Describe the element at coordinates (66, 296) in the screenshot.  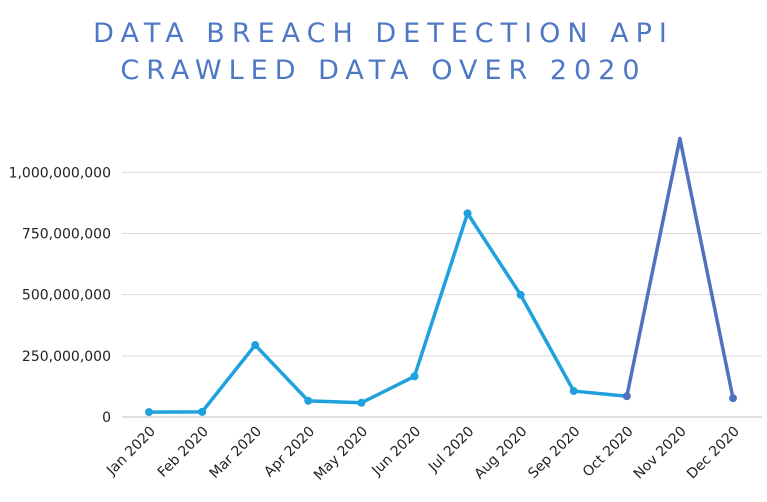
I see `y-tick-label: 500,000,000` at that location.